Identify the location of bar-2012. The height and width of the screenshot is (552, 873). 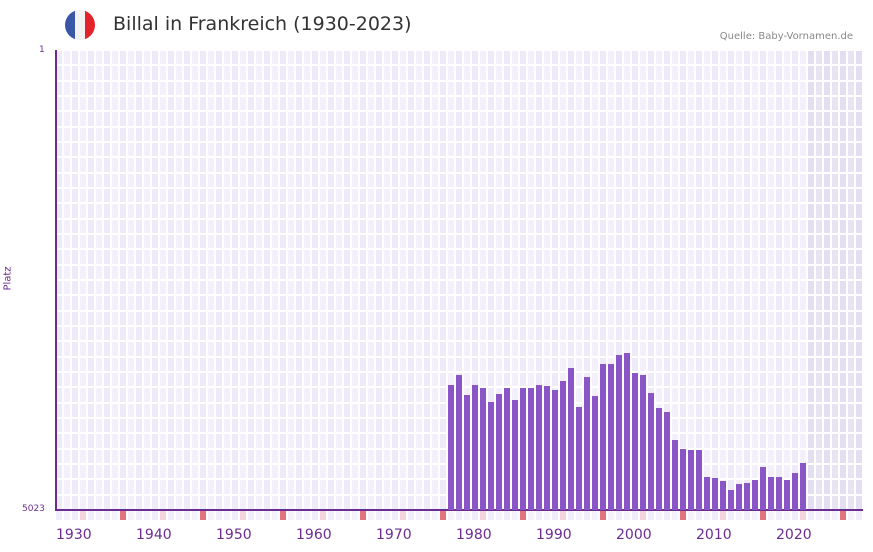
(715, 494).